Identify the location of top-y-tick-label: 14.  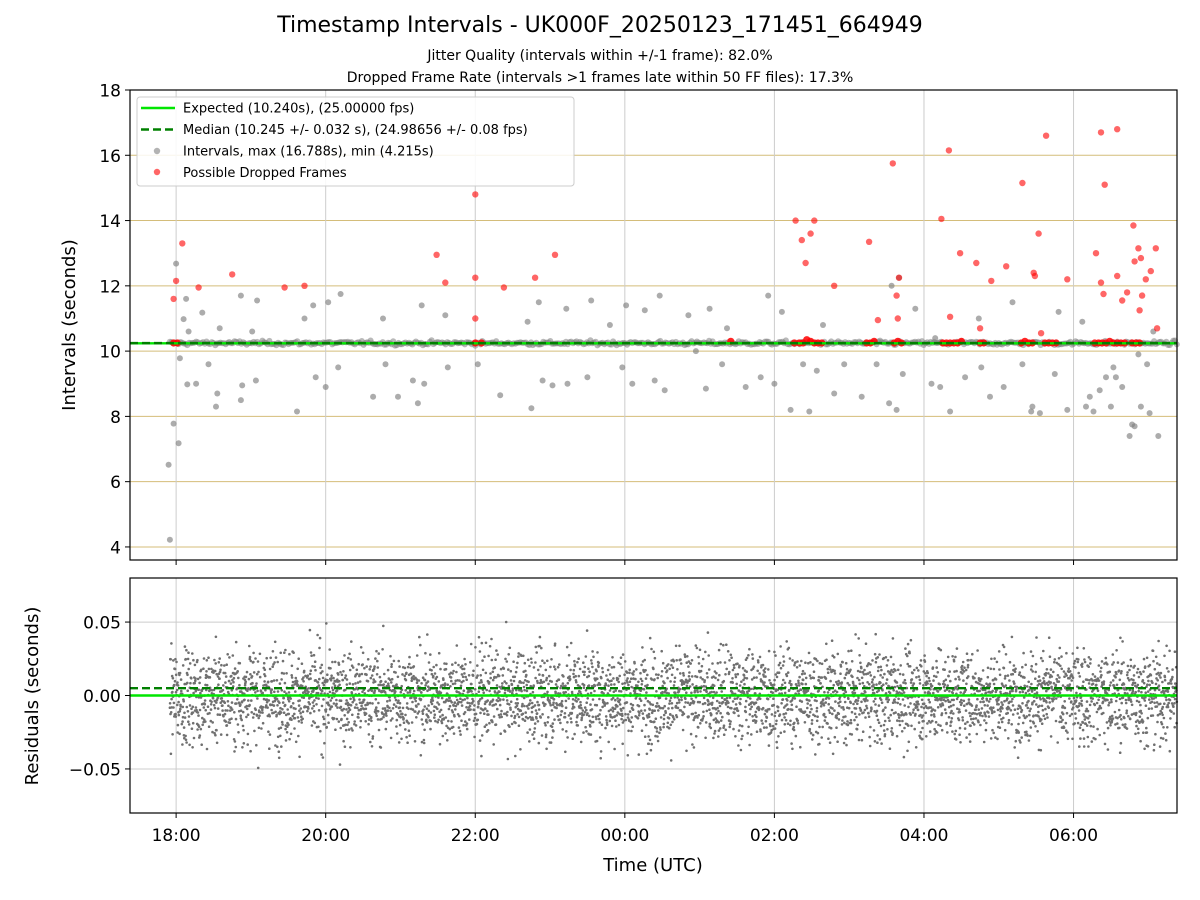
(110, 222).